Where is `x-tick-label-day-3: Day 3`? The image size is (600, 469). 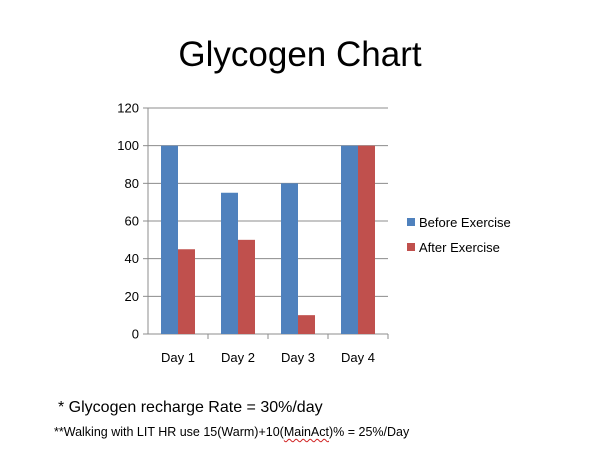
x-tick-label-day-3: Day 3 is located at coordinates (298, 357).